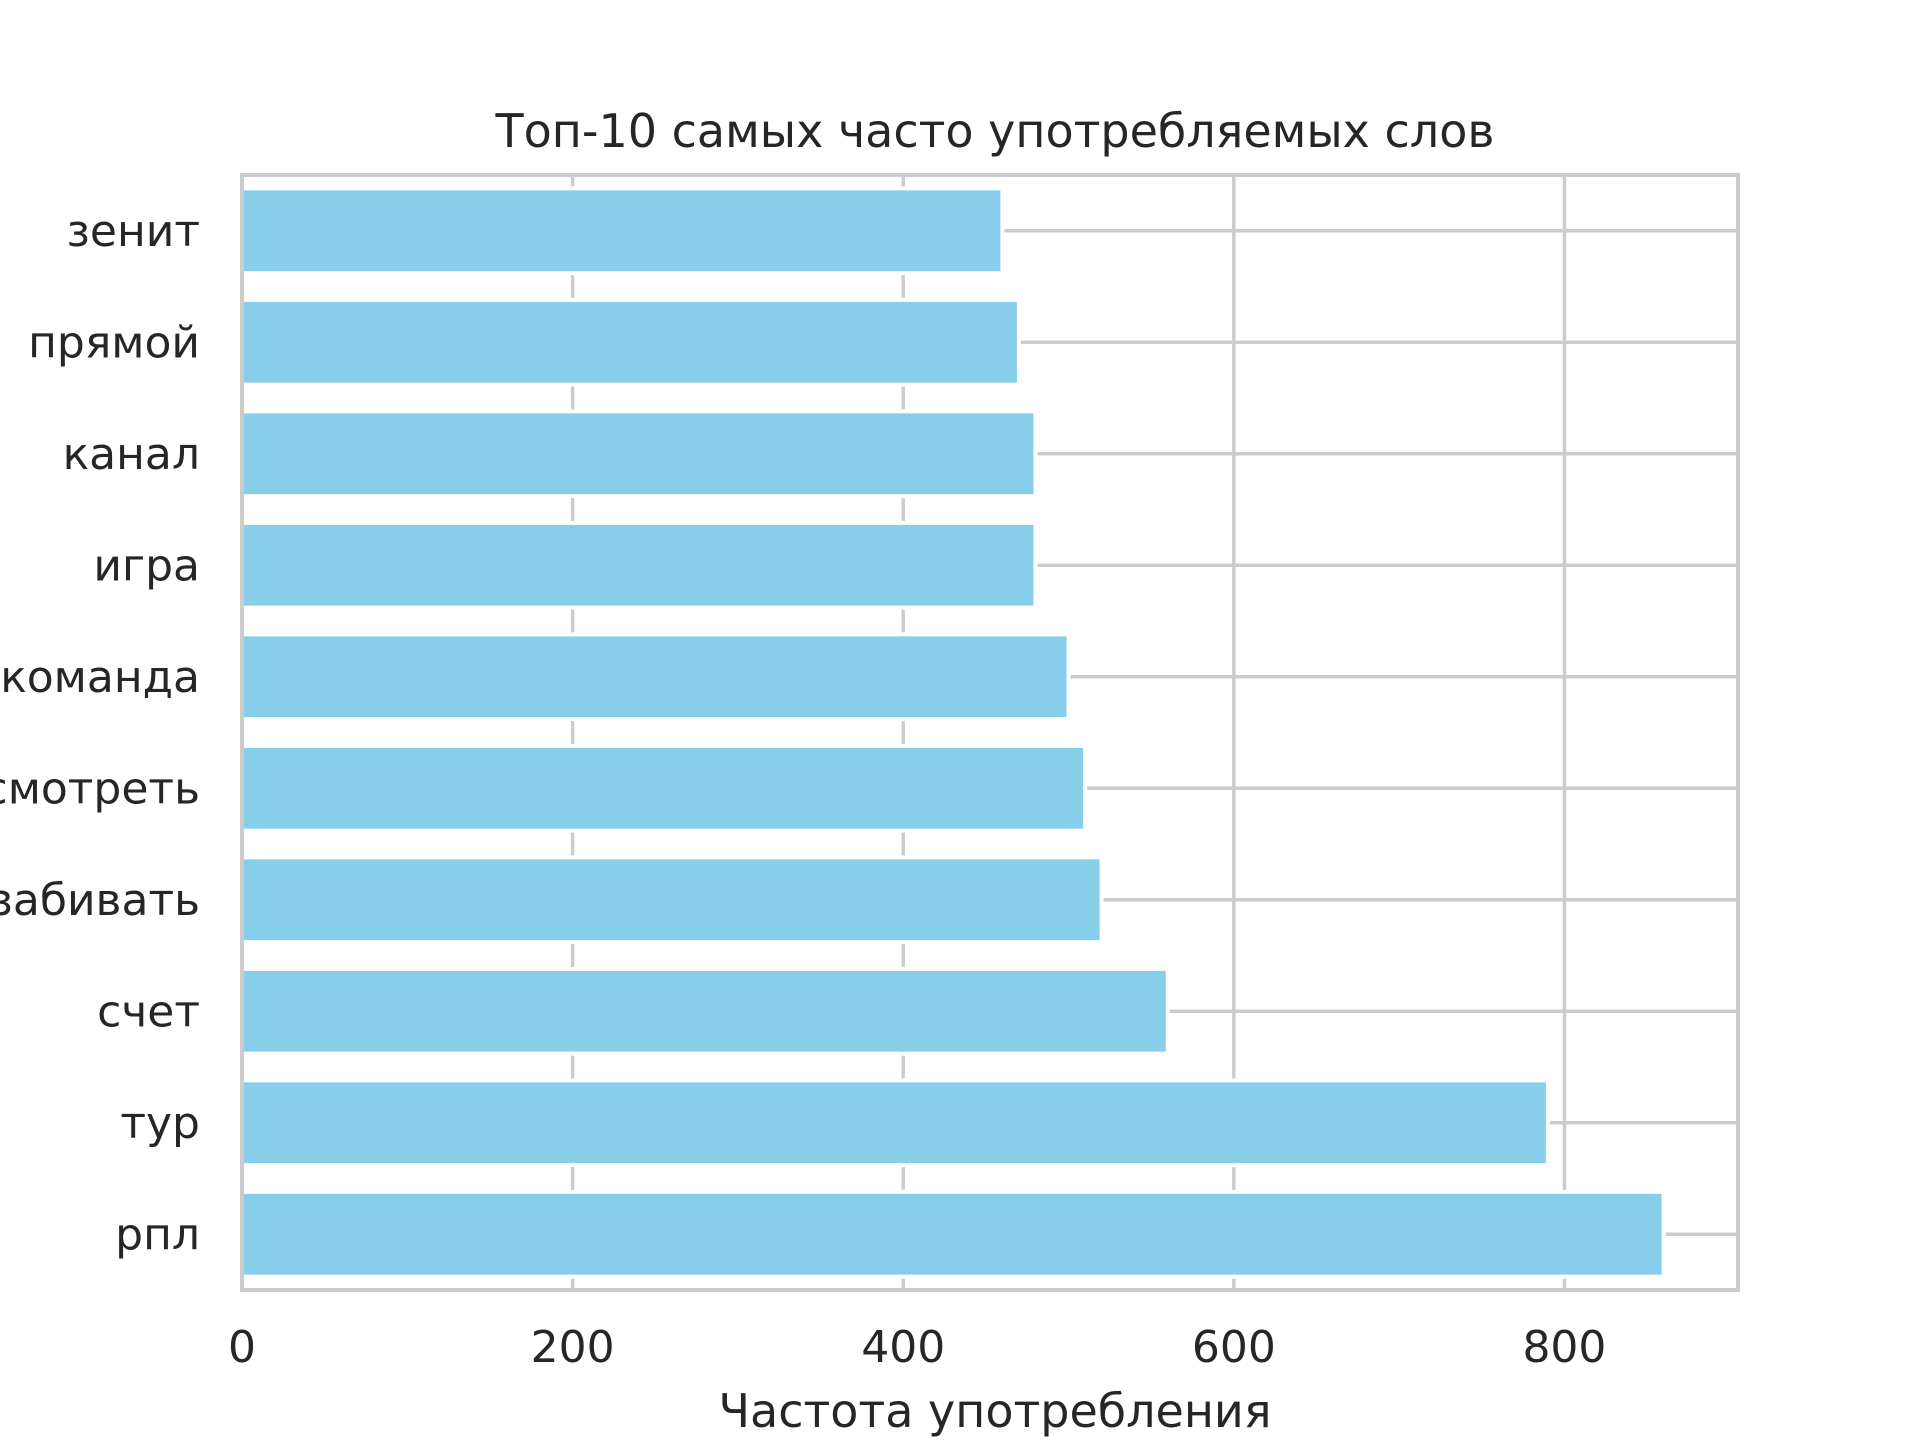 The image size is (1920, 1440). What do you see at coordinates (131, 454) in the screenshot?
I see `y-tick-label: канал` at bounding box center [131, 454].